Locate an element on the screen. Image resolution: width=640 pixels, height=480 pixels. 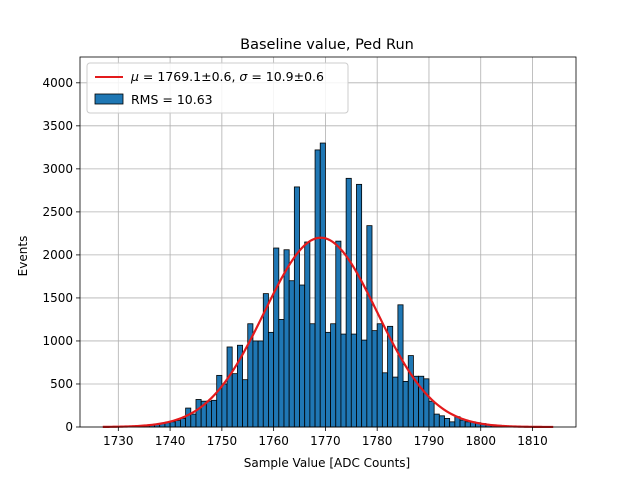
x-axis-label: Sample Value [ADC Counts] is located at coordinates (327, 463).